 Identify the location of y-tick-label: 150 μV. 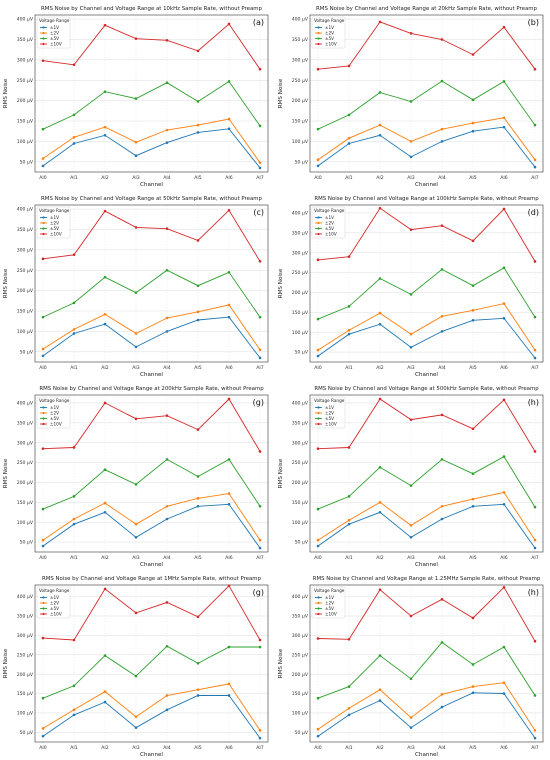
(300, 122).